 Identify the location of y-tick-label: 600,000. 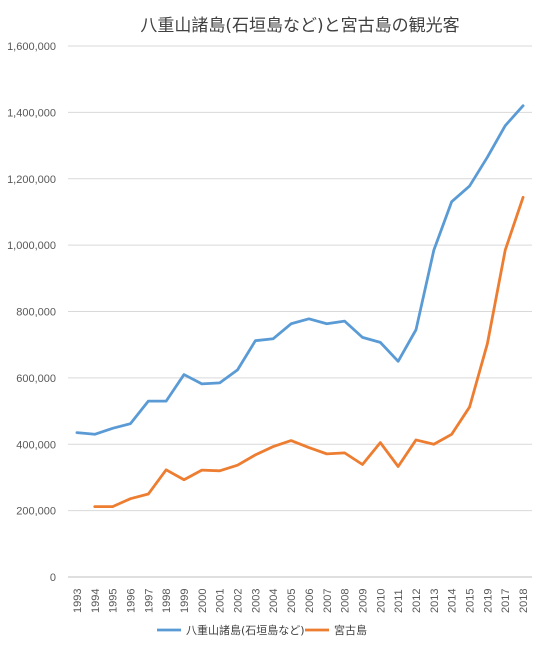
(36, 379).